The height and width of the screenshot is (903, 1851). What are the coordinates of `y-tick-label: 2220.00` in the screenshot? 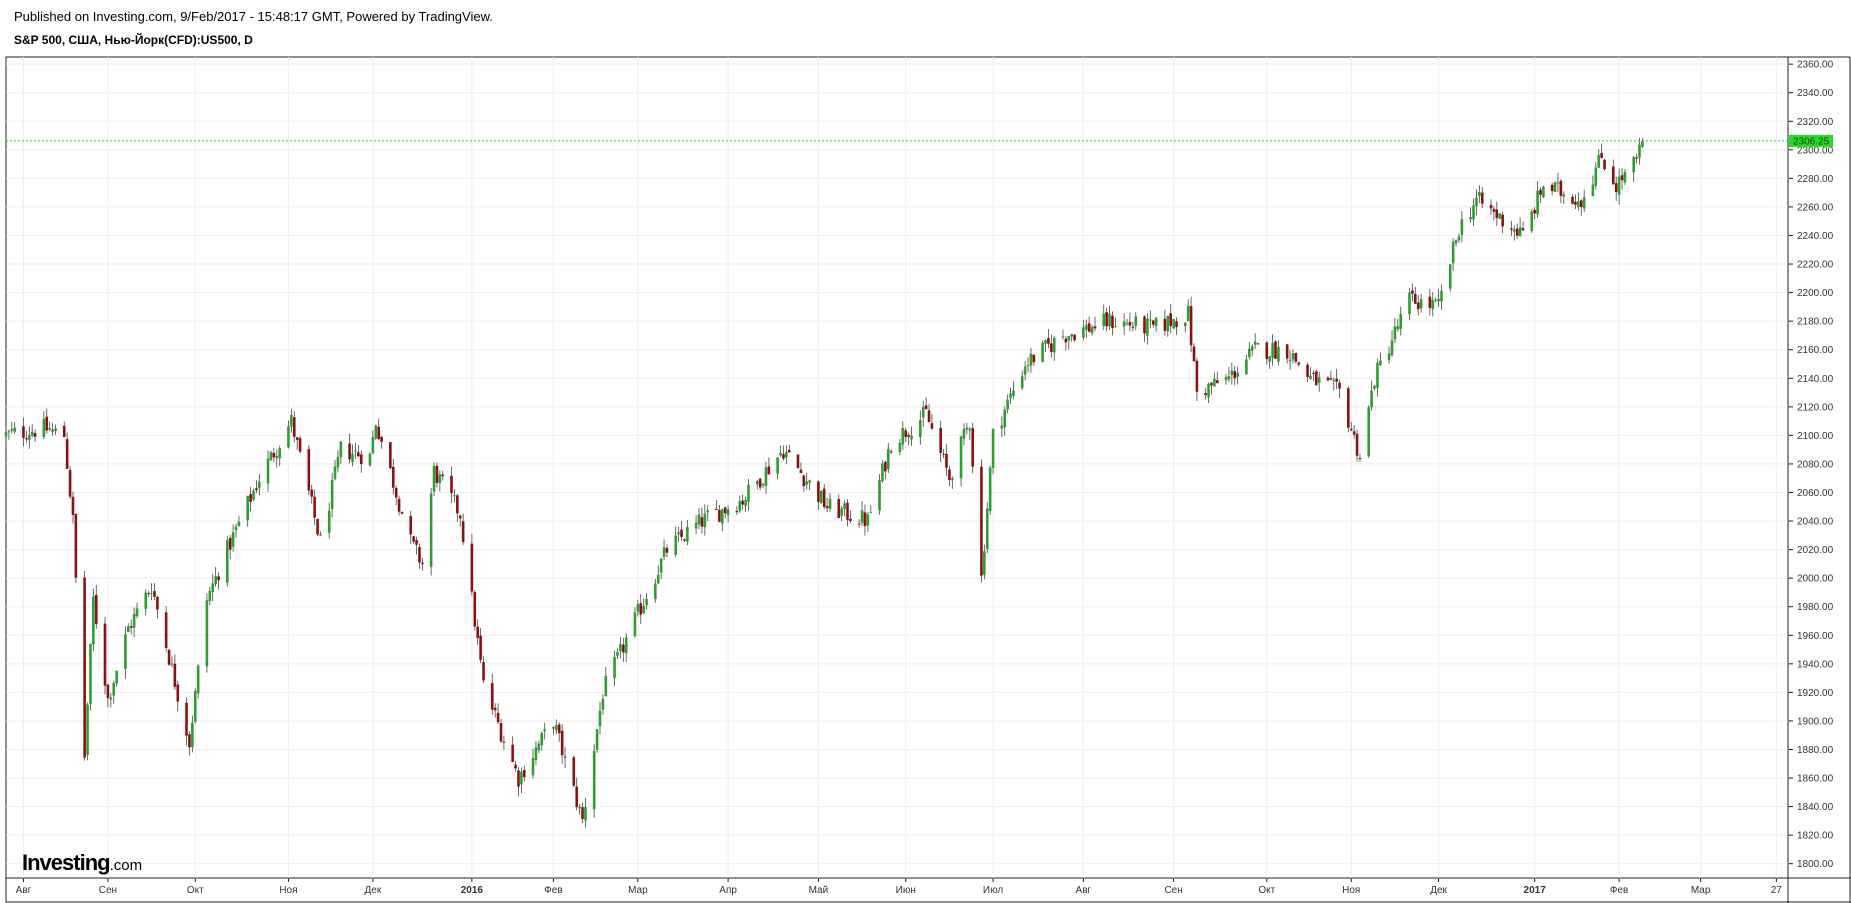 It's located at (1815, 265).